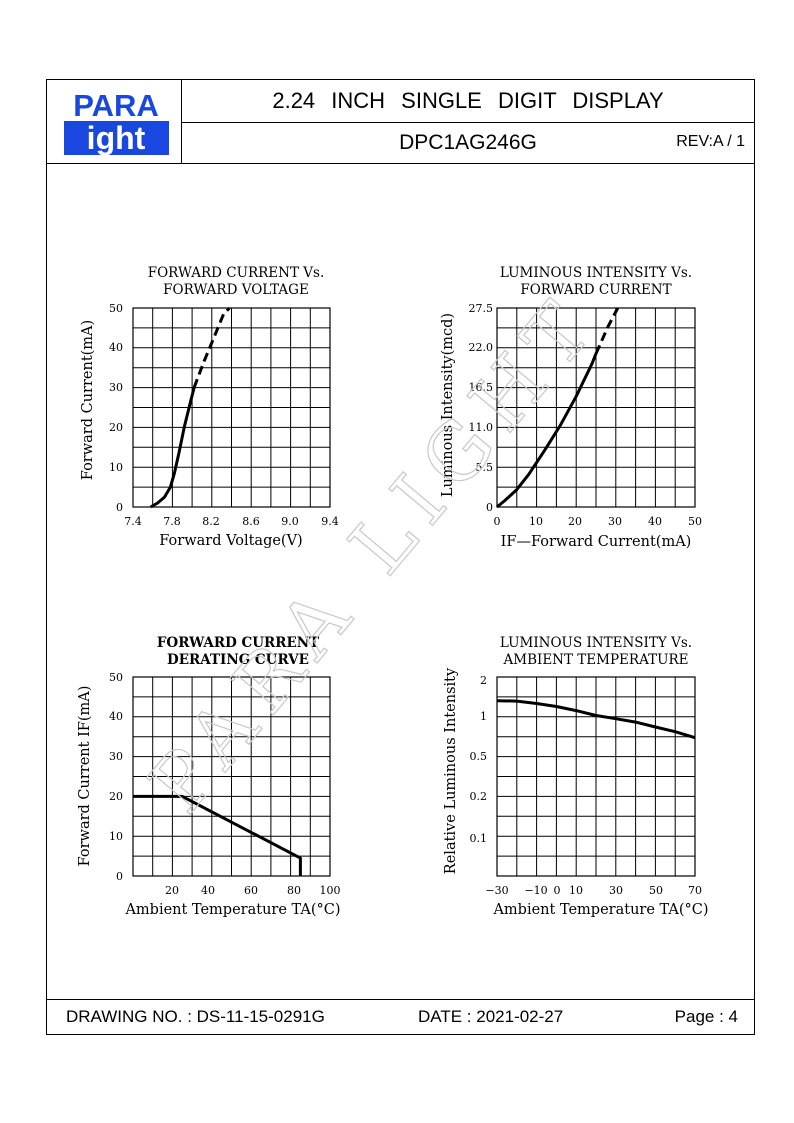 This screenshot has width=794, height=1123. Describe the element at coordinates (211, 521) in the screenshot. I see `x-tick-label: 8.2` at that location.